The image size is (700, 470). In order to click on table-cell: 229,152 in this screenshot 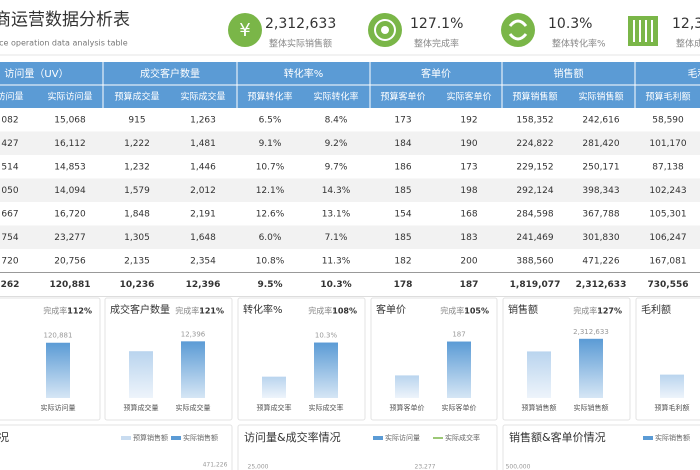, I will do `click(534, 167)`.